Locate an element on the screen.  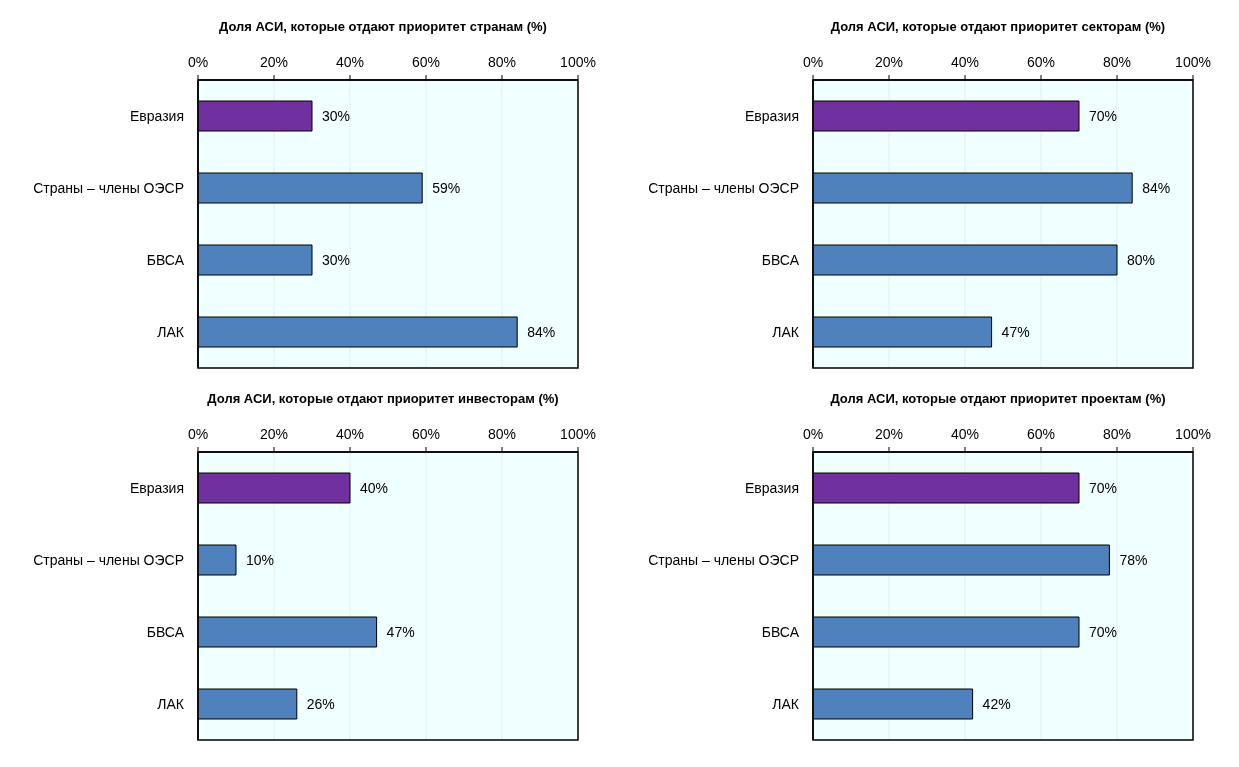
data-label: 59% is located at coordinates (446, 187).